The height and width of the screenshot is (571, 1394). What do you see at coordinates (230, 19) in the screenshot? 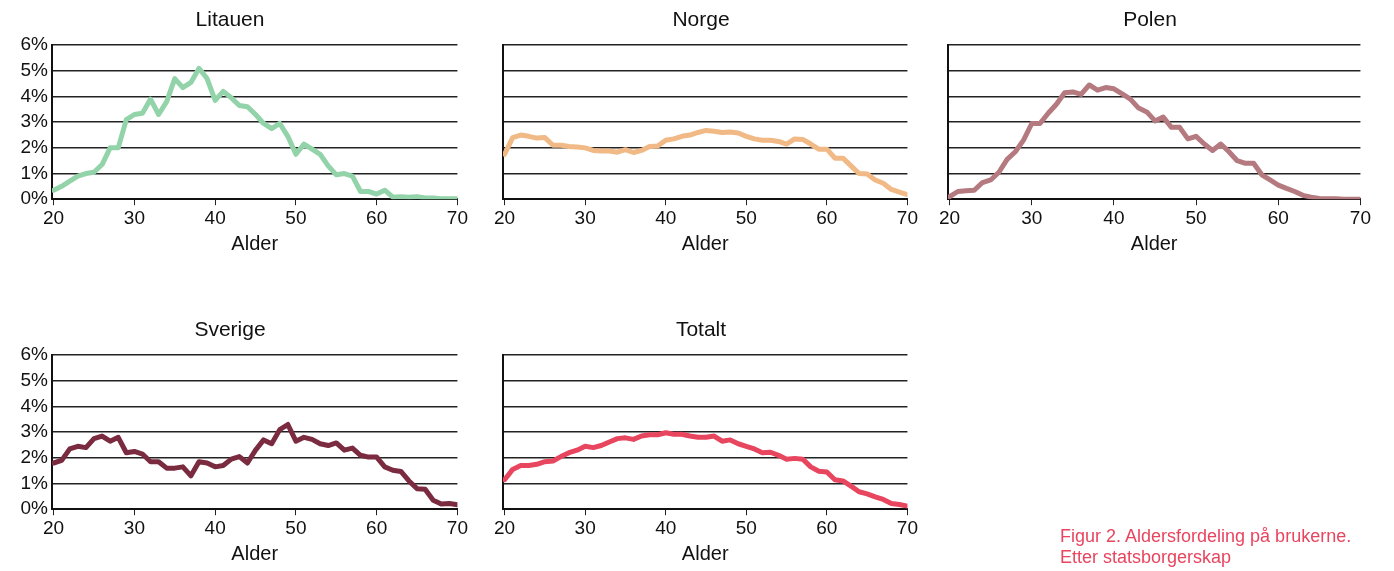
I see `chart-title: Litauen` at bounding box center [230, 19].